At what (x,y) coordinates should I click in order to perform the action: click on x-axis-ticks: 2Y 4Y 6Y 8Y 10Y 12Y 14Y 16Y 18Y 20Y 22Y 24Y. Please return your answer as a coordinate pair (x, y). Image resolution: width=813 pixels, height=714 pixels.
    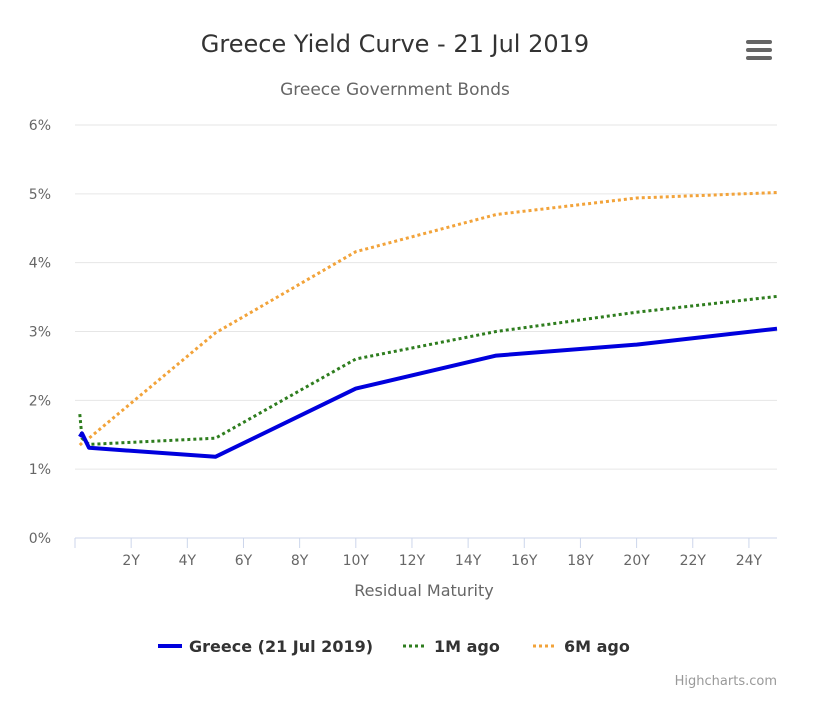
    Looking at the image, I should click on (418, 553).